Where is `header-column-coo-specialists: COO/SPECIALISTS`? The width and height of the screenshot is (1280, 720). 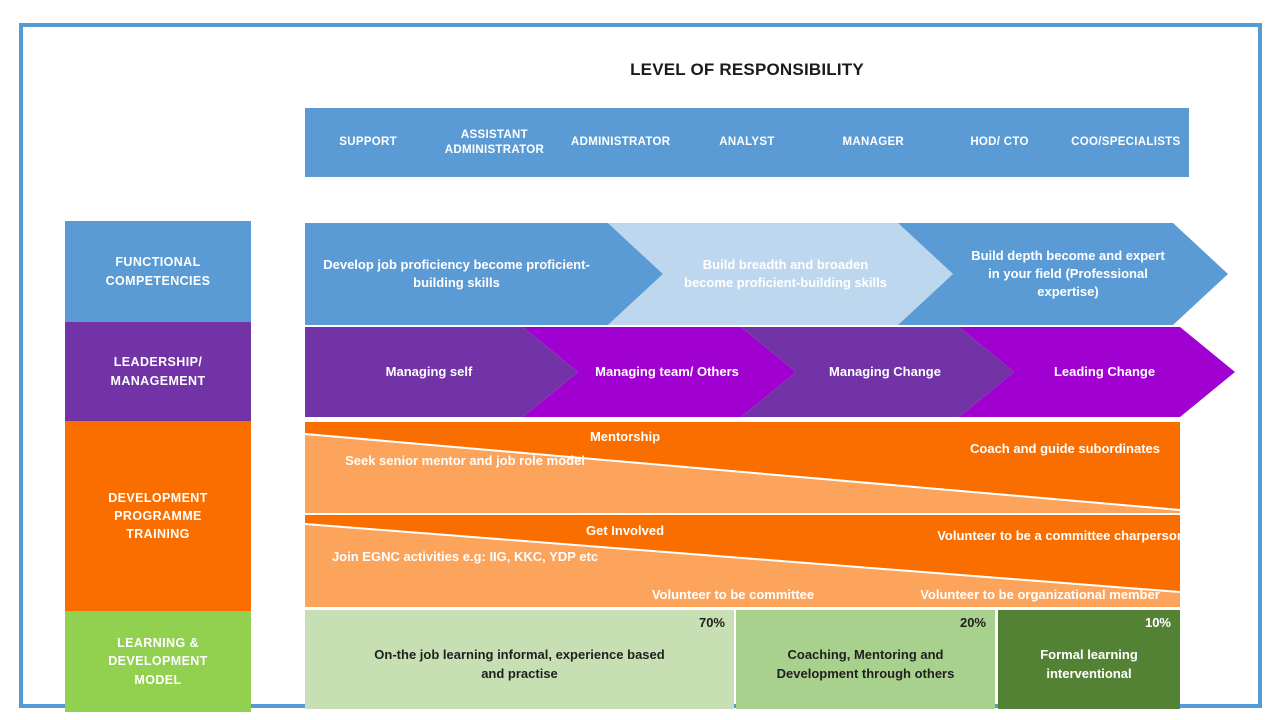
header-column-coo-specialists: COO/SPECIALISTS is located at coordinates (1126, 142).